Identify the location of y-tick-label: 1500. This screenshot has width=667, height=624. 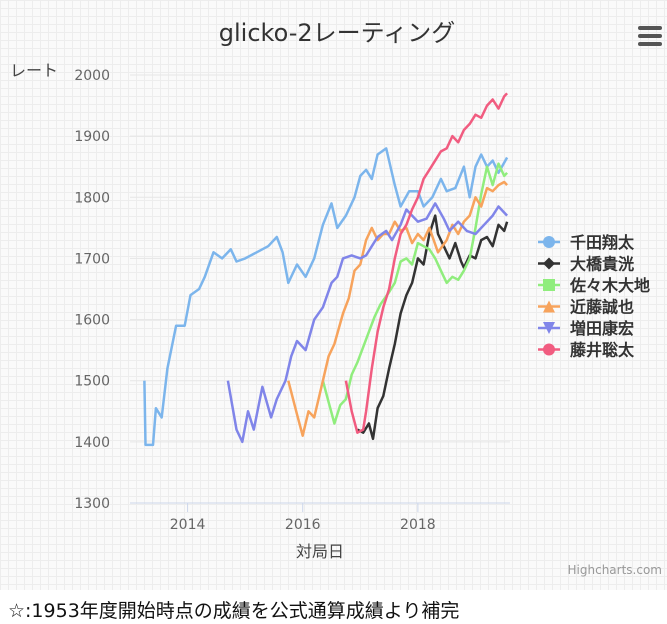
(92, 382).